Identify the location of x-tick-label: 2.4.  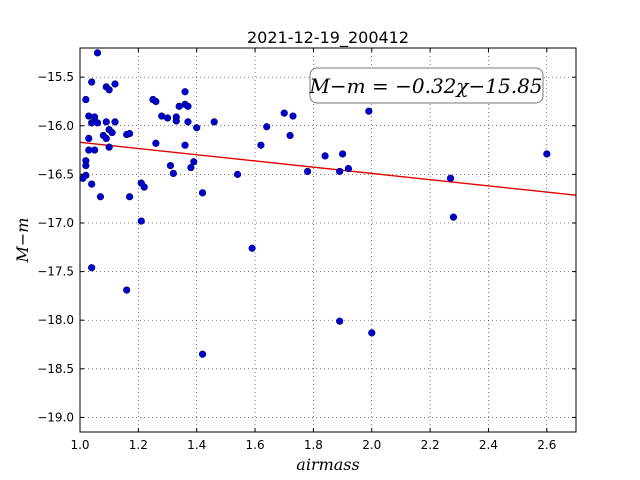
(488, 445).